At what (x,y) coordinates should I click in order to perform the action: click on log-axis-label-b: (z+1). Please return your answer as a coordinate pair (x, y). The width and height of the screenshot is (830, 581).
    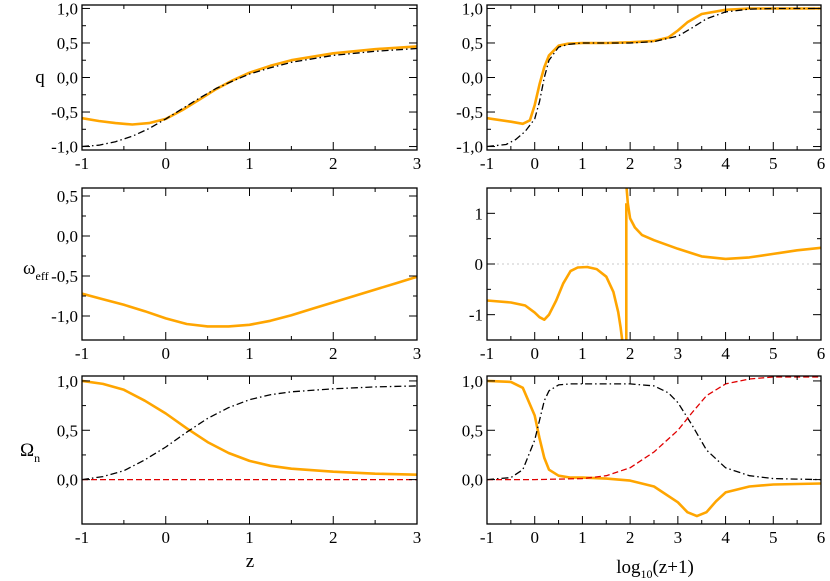
    Looking at the image, I should click on (672, 567).